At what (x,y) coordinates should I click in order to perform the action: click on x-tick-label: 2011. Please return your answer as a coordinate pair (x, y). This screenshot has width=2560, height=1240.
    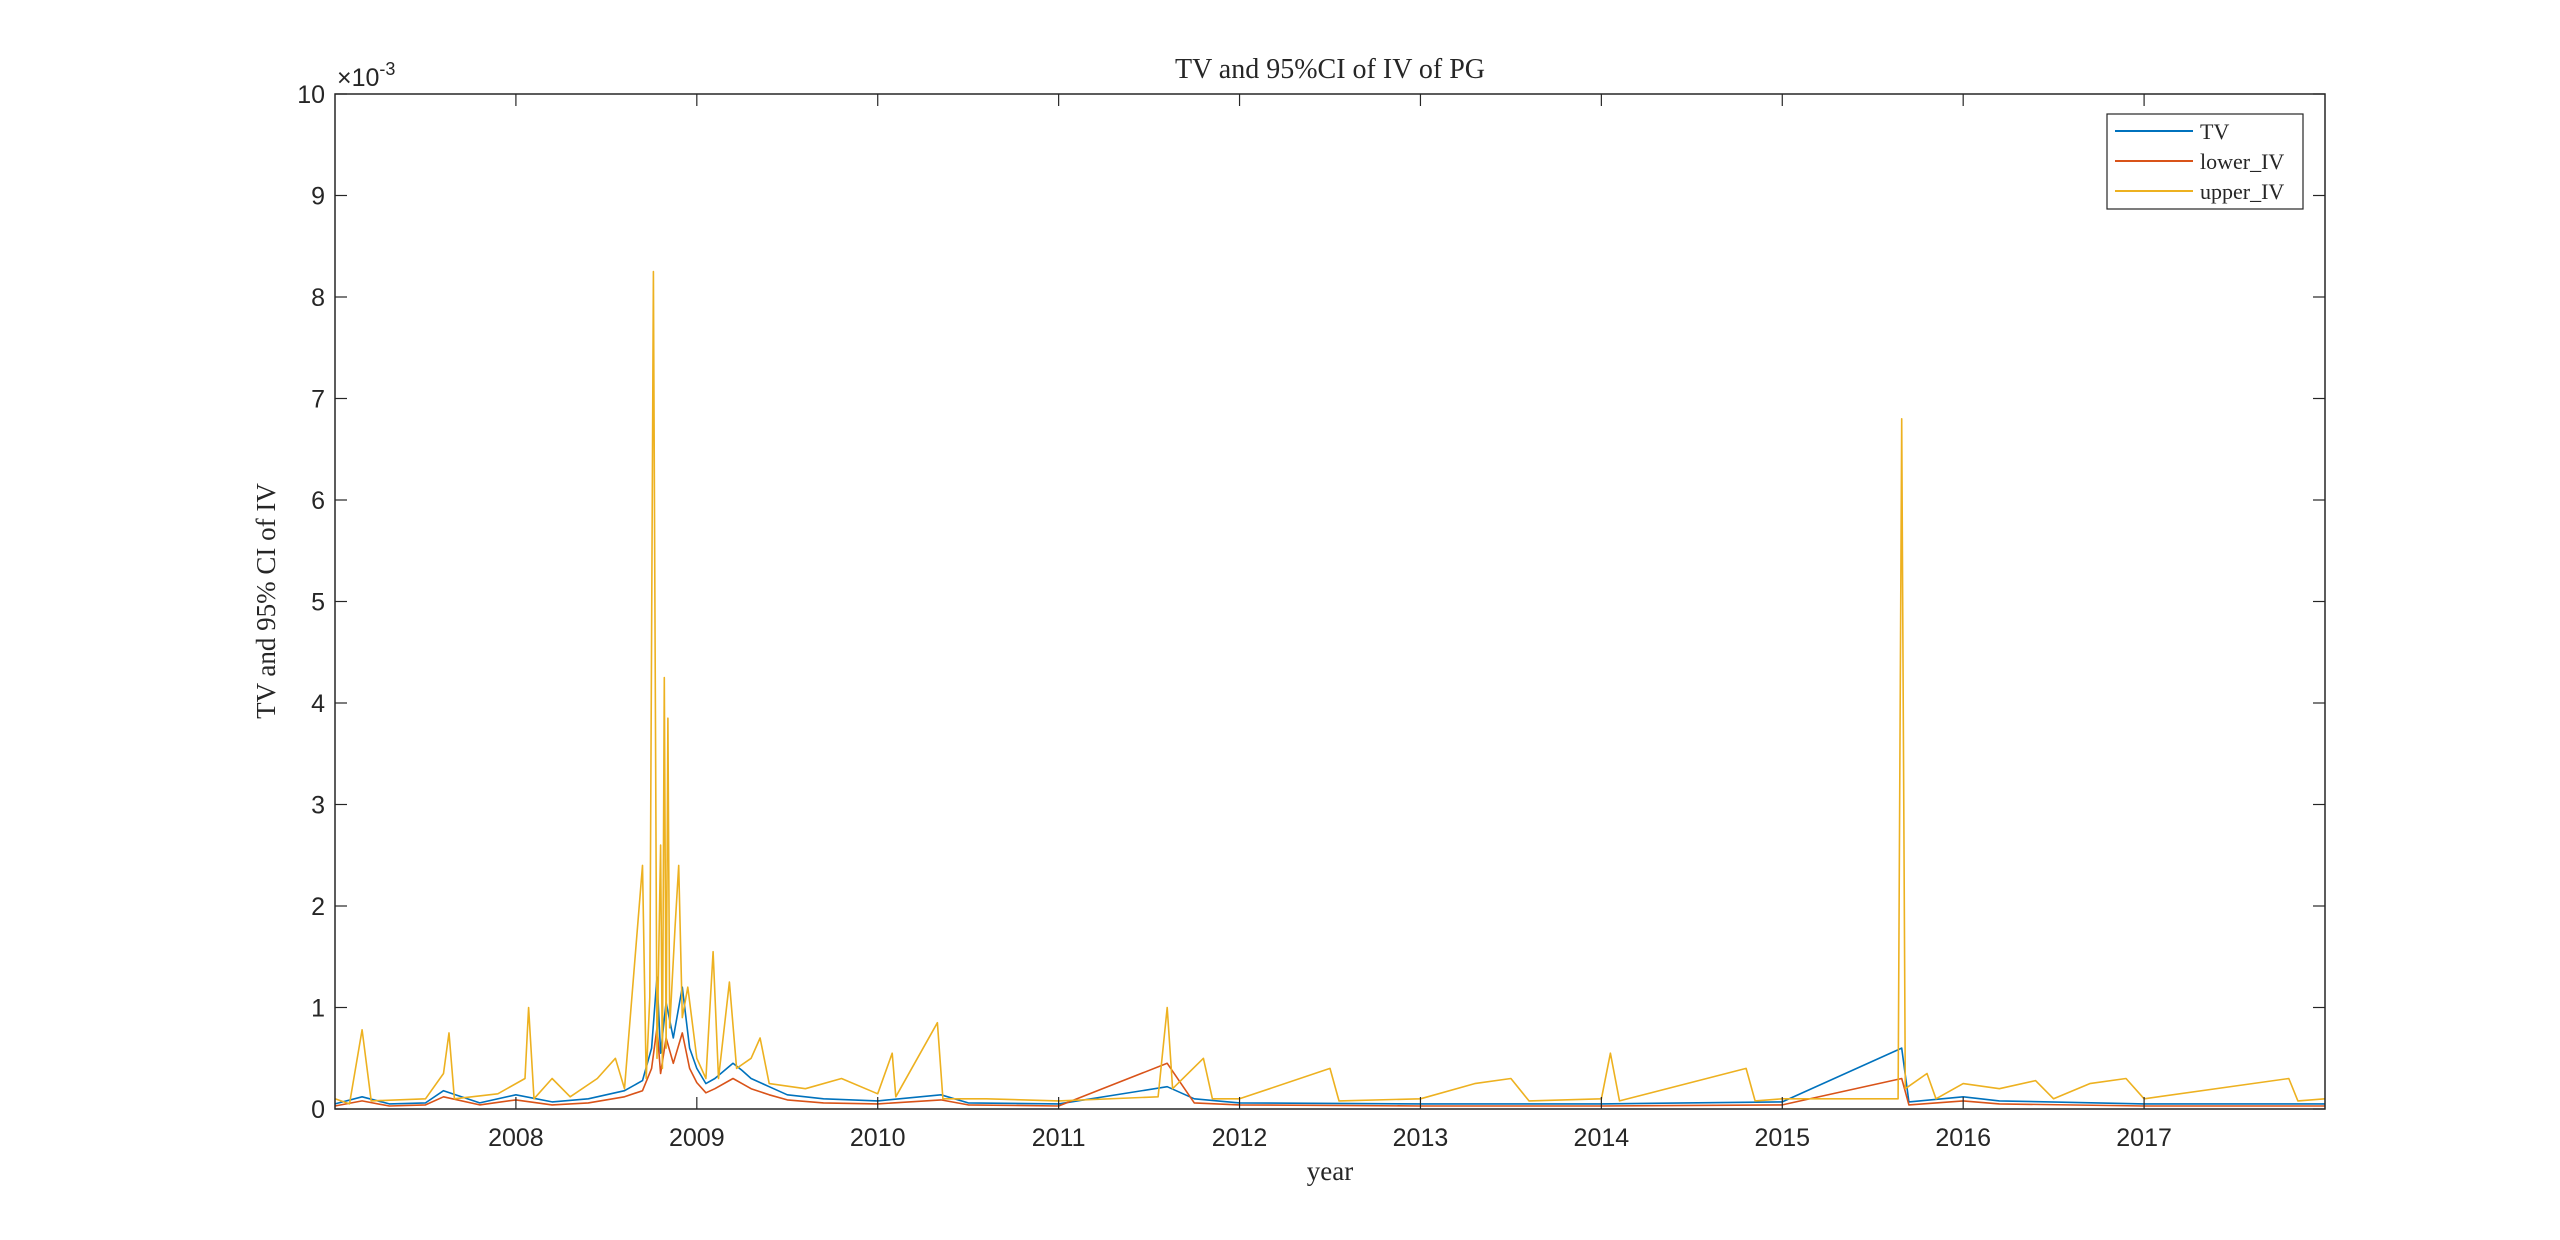
    Looking at the image, I should click on (1059, 1138).